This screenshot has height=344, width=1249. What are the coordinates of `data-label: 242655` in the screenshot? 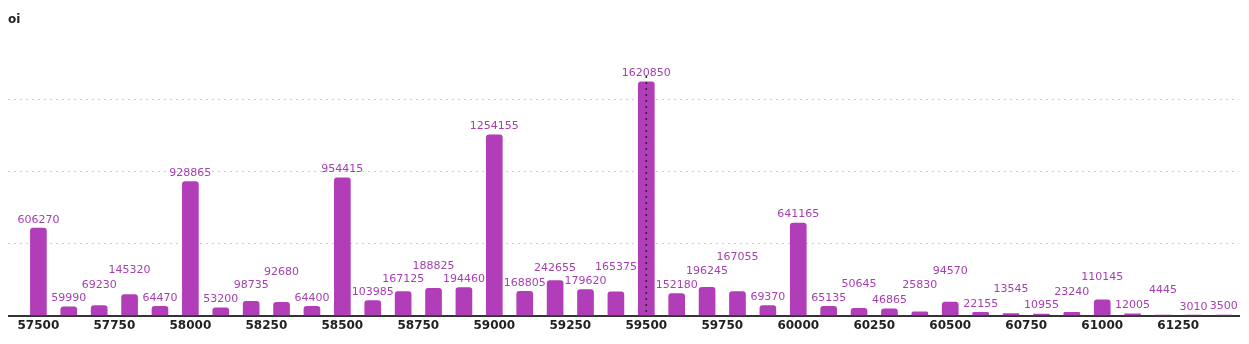 It's located at (555, 267).